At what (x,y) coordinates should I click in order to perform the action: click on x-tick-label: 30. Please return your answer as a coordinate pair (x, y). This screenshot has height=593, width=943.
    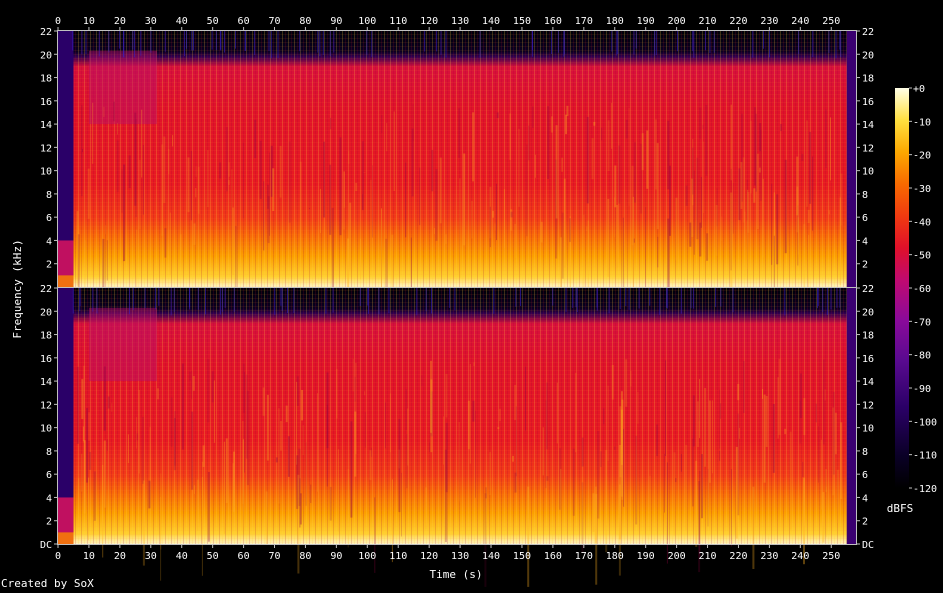
    Looking at the image, I should click on (151, 556).